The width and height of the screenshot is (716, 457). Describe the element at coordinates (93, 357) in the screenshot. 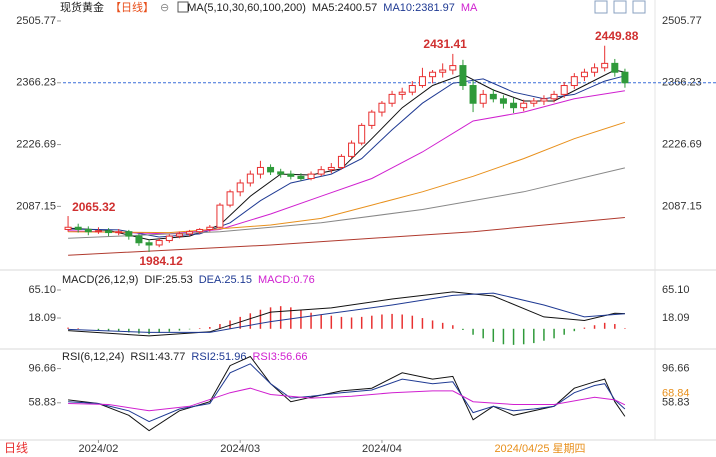

I see `header-label: RSI(6,12,24)` at that location.